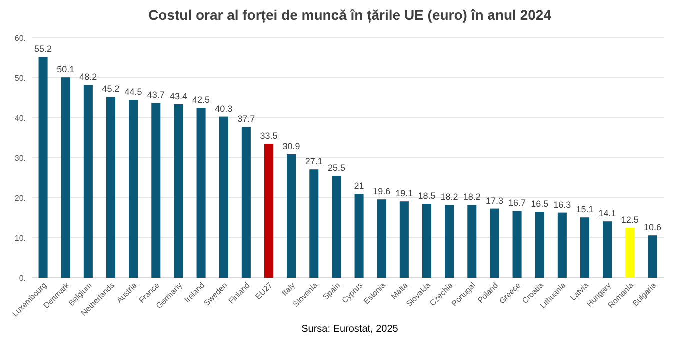  Describe the element at coordinates (291, 146) in the screenshot. I see `data-label: 30.9` at that location.